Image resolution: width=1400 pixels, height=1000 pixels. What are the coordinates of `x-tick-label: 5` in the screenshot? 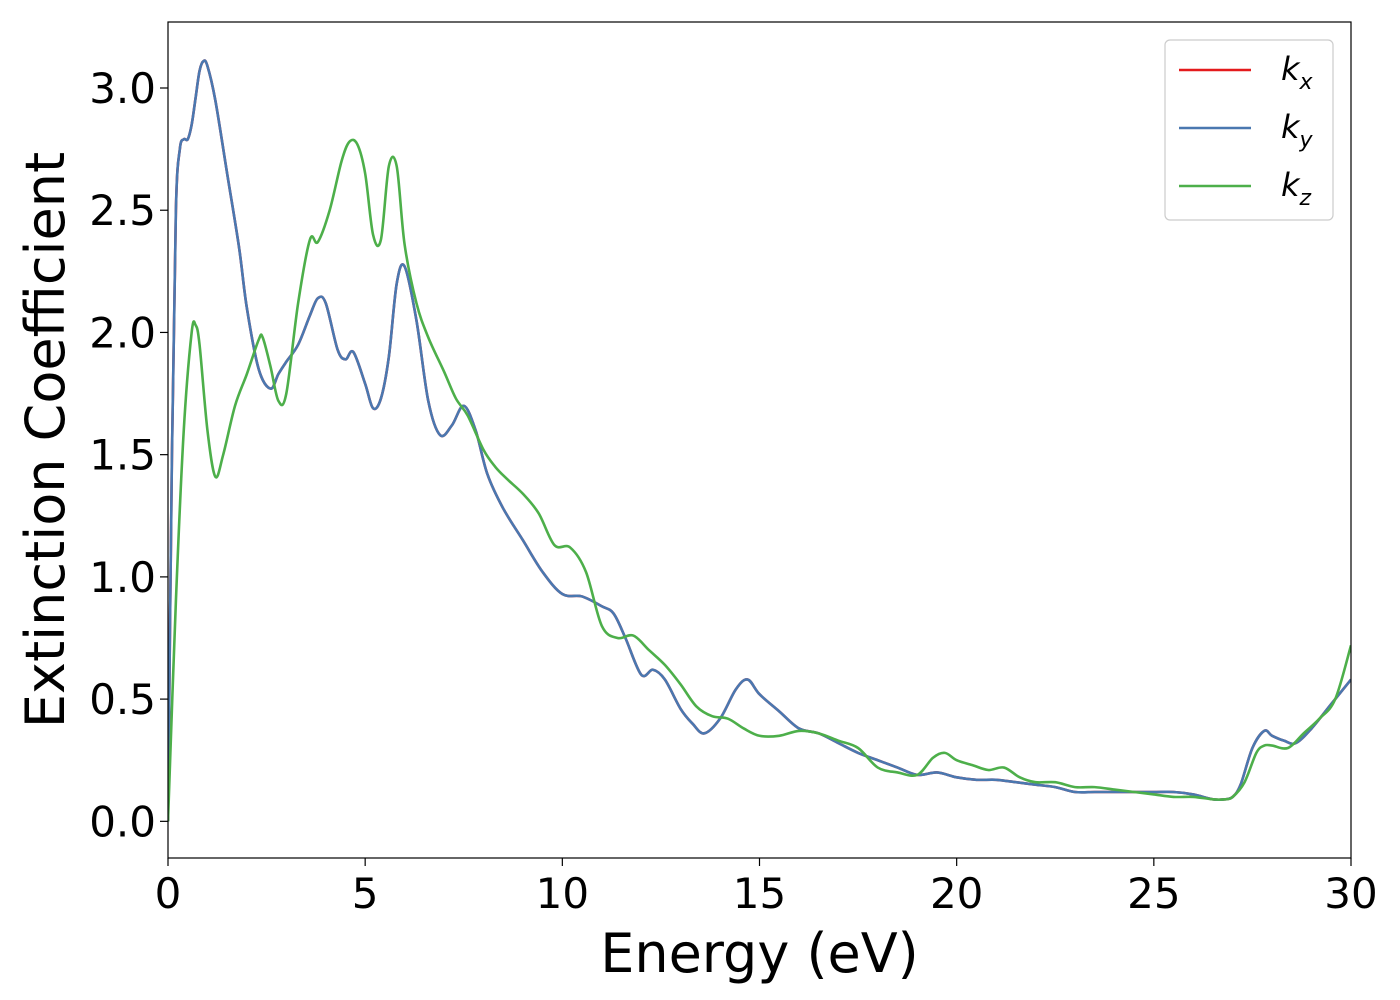 It's located at (365, 893).